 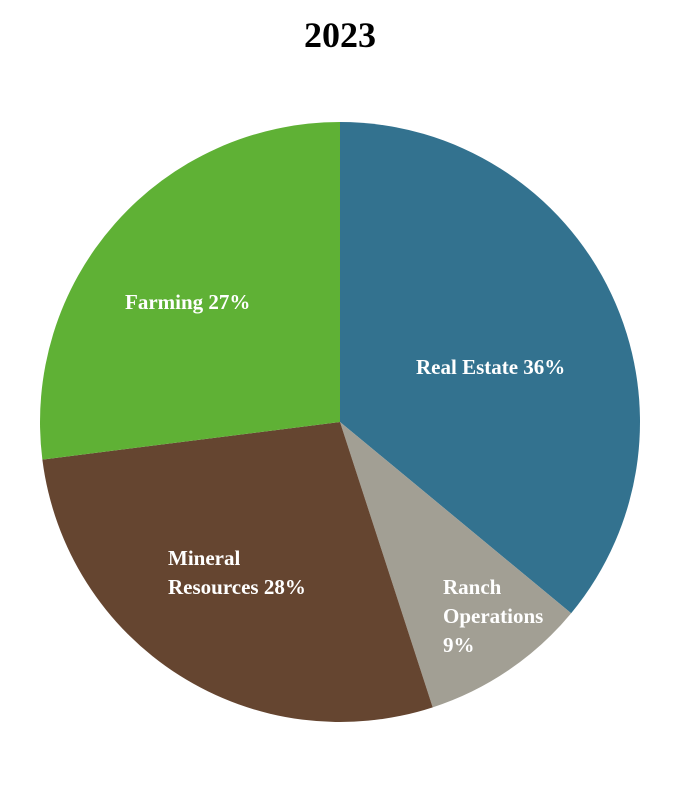 What do you see at coordinates (204, 558) in the screenshot?
I see `slice-label-line: Mineral` at bounding box center [204, 558].